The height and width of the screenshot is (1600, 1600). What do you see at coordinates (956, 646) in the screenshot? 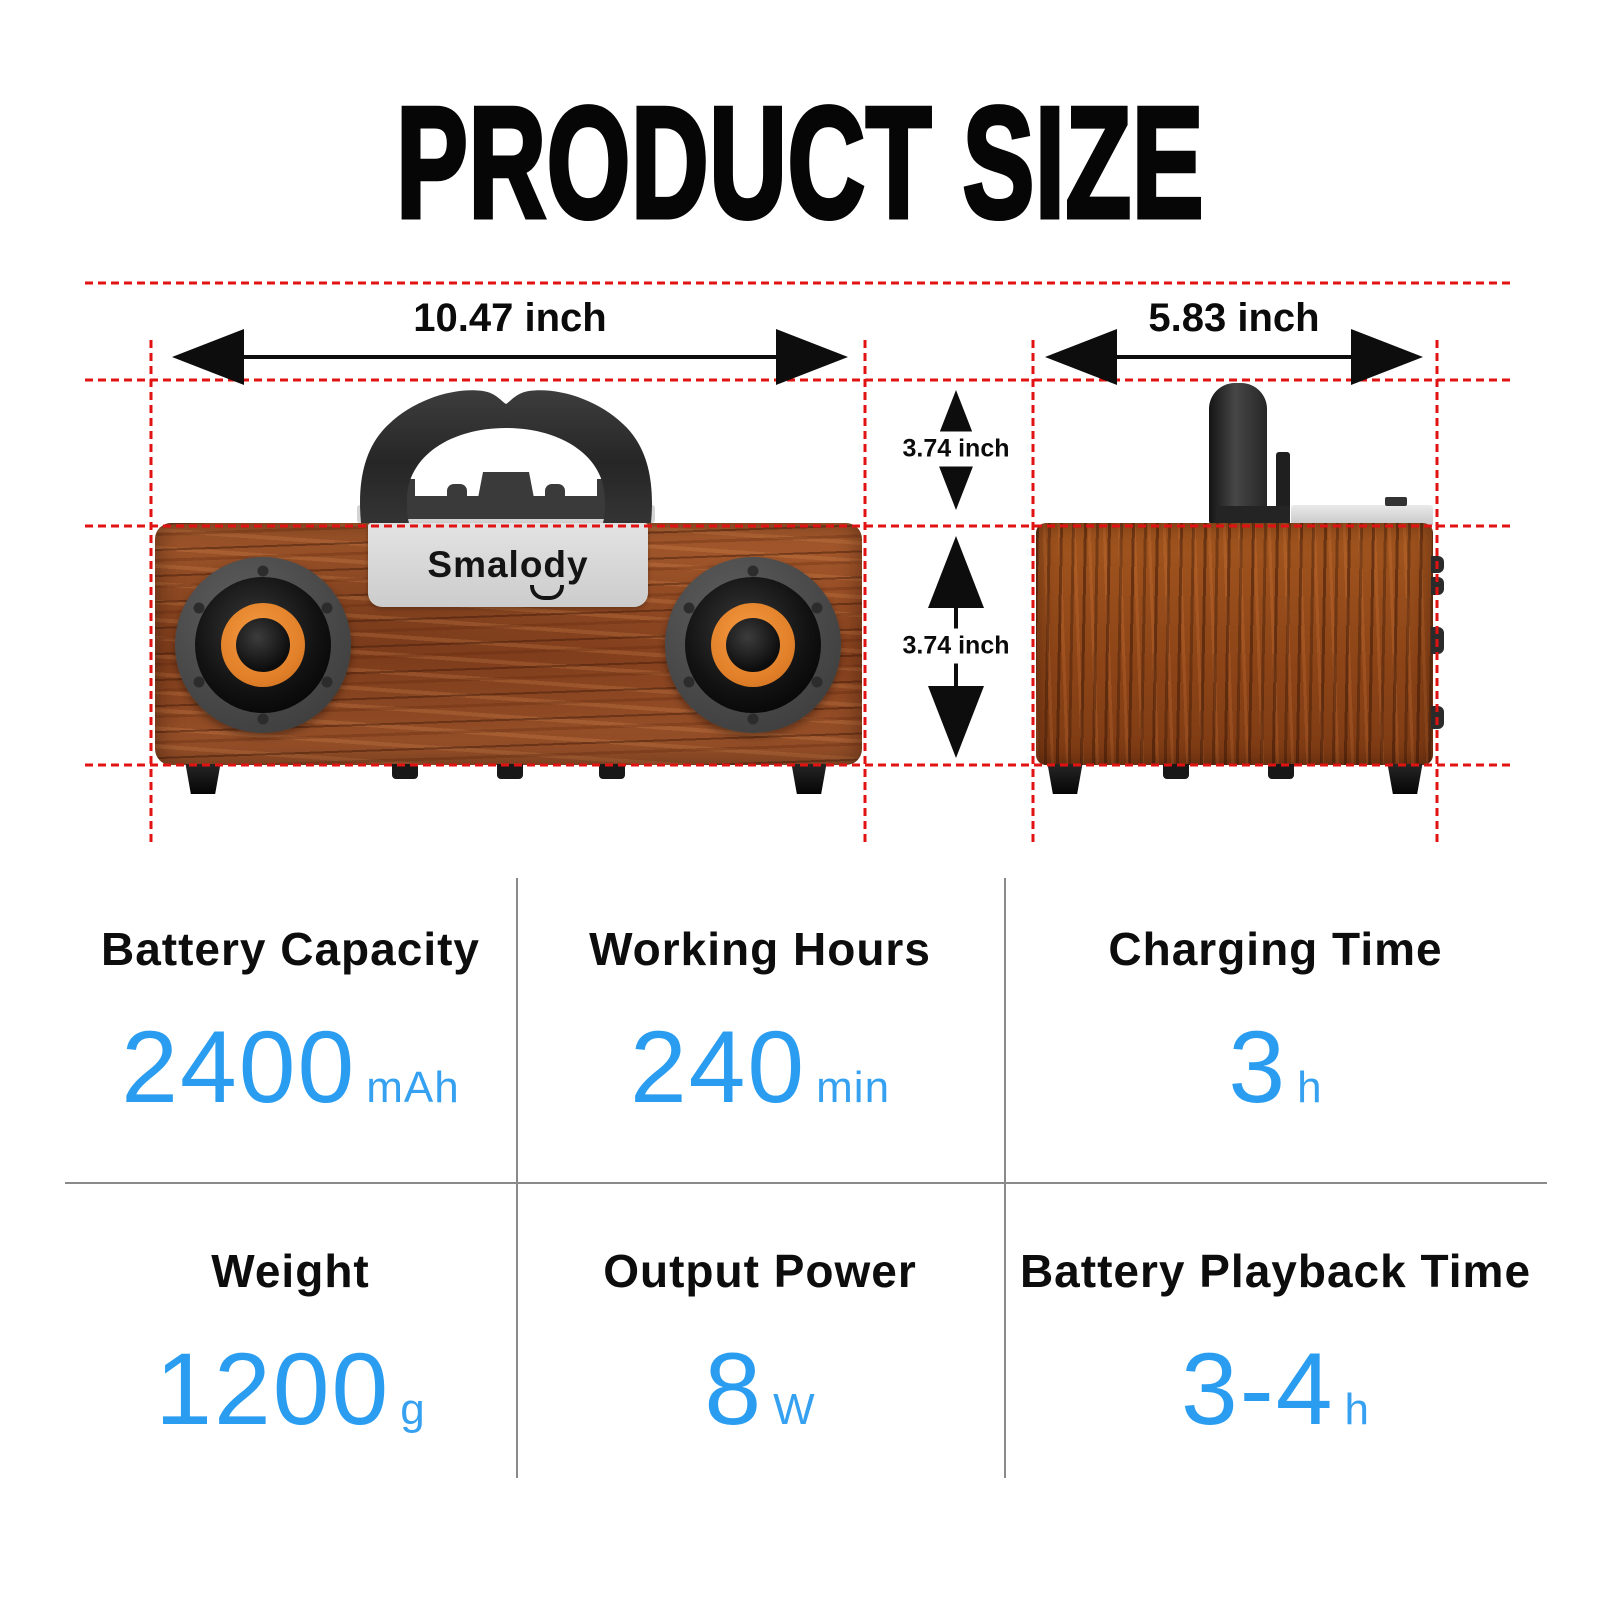
I see `body-height-label: 3.74 inch` at bounding box center [956, 646].